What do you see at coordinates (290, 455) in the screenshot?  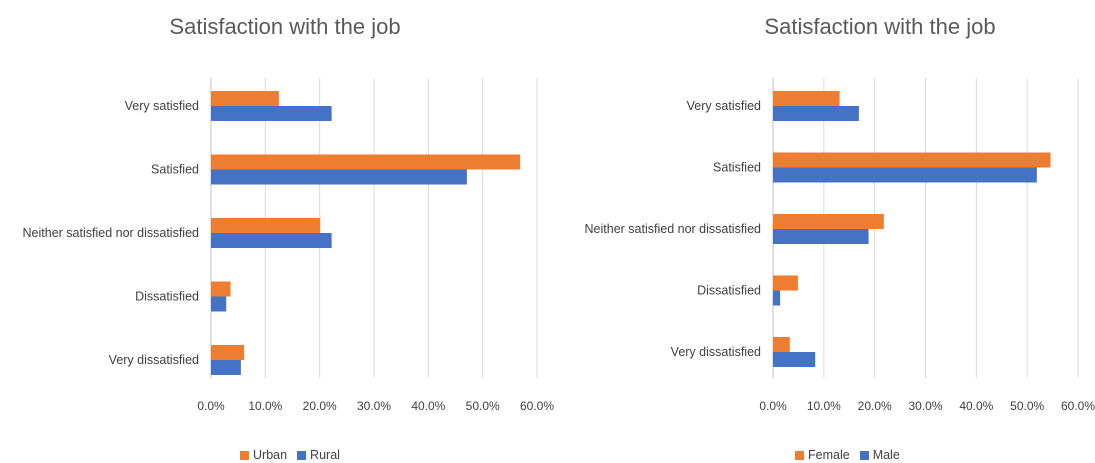 I see `chart-legend: Urban Rural` at bounding box center [290, 455].